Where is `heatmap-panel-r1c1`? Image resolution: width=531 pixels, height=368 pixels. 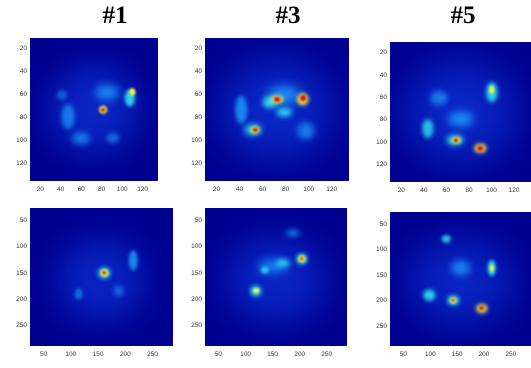
heatmap-panel-r1c1 is located at coordinates (94, 109).